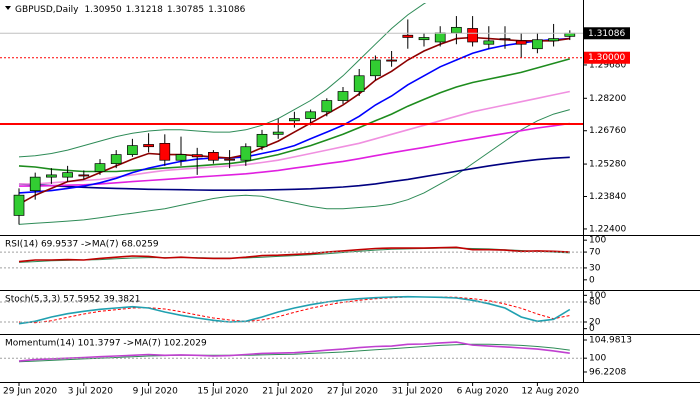 This screenshot has height=400, width=700. I want to click on y-tick-label: 1.28200, so click(607, 99).